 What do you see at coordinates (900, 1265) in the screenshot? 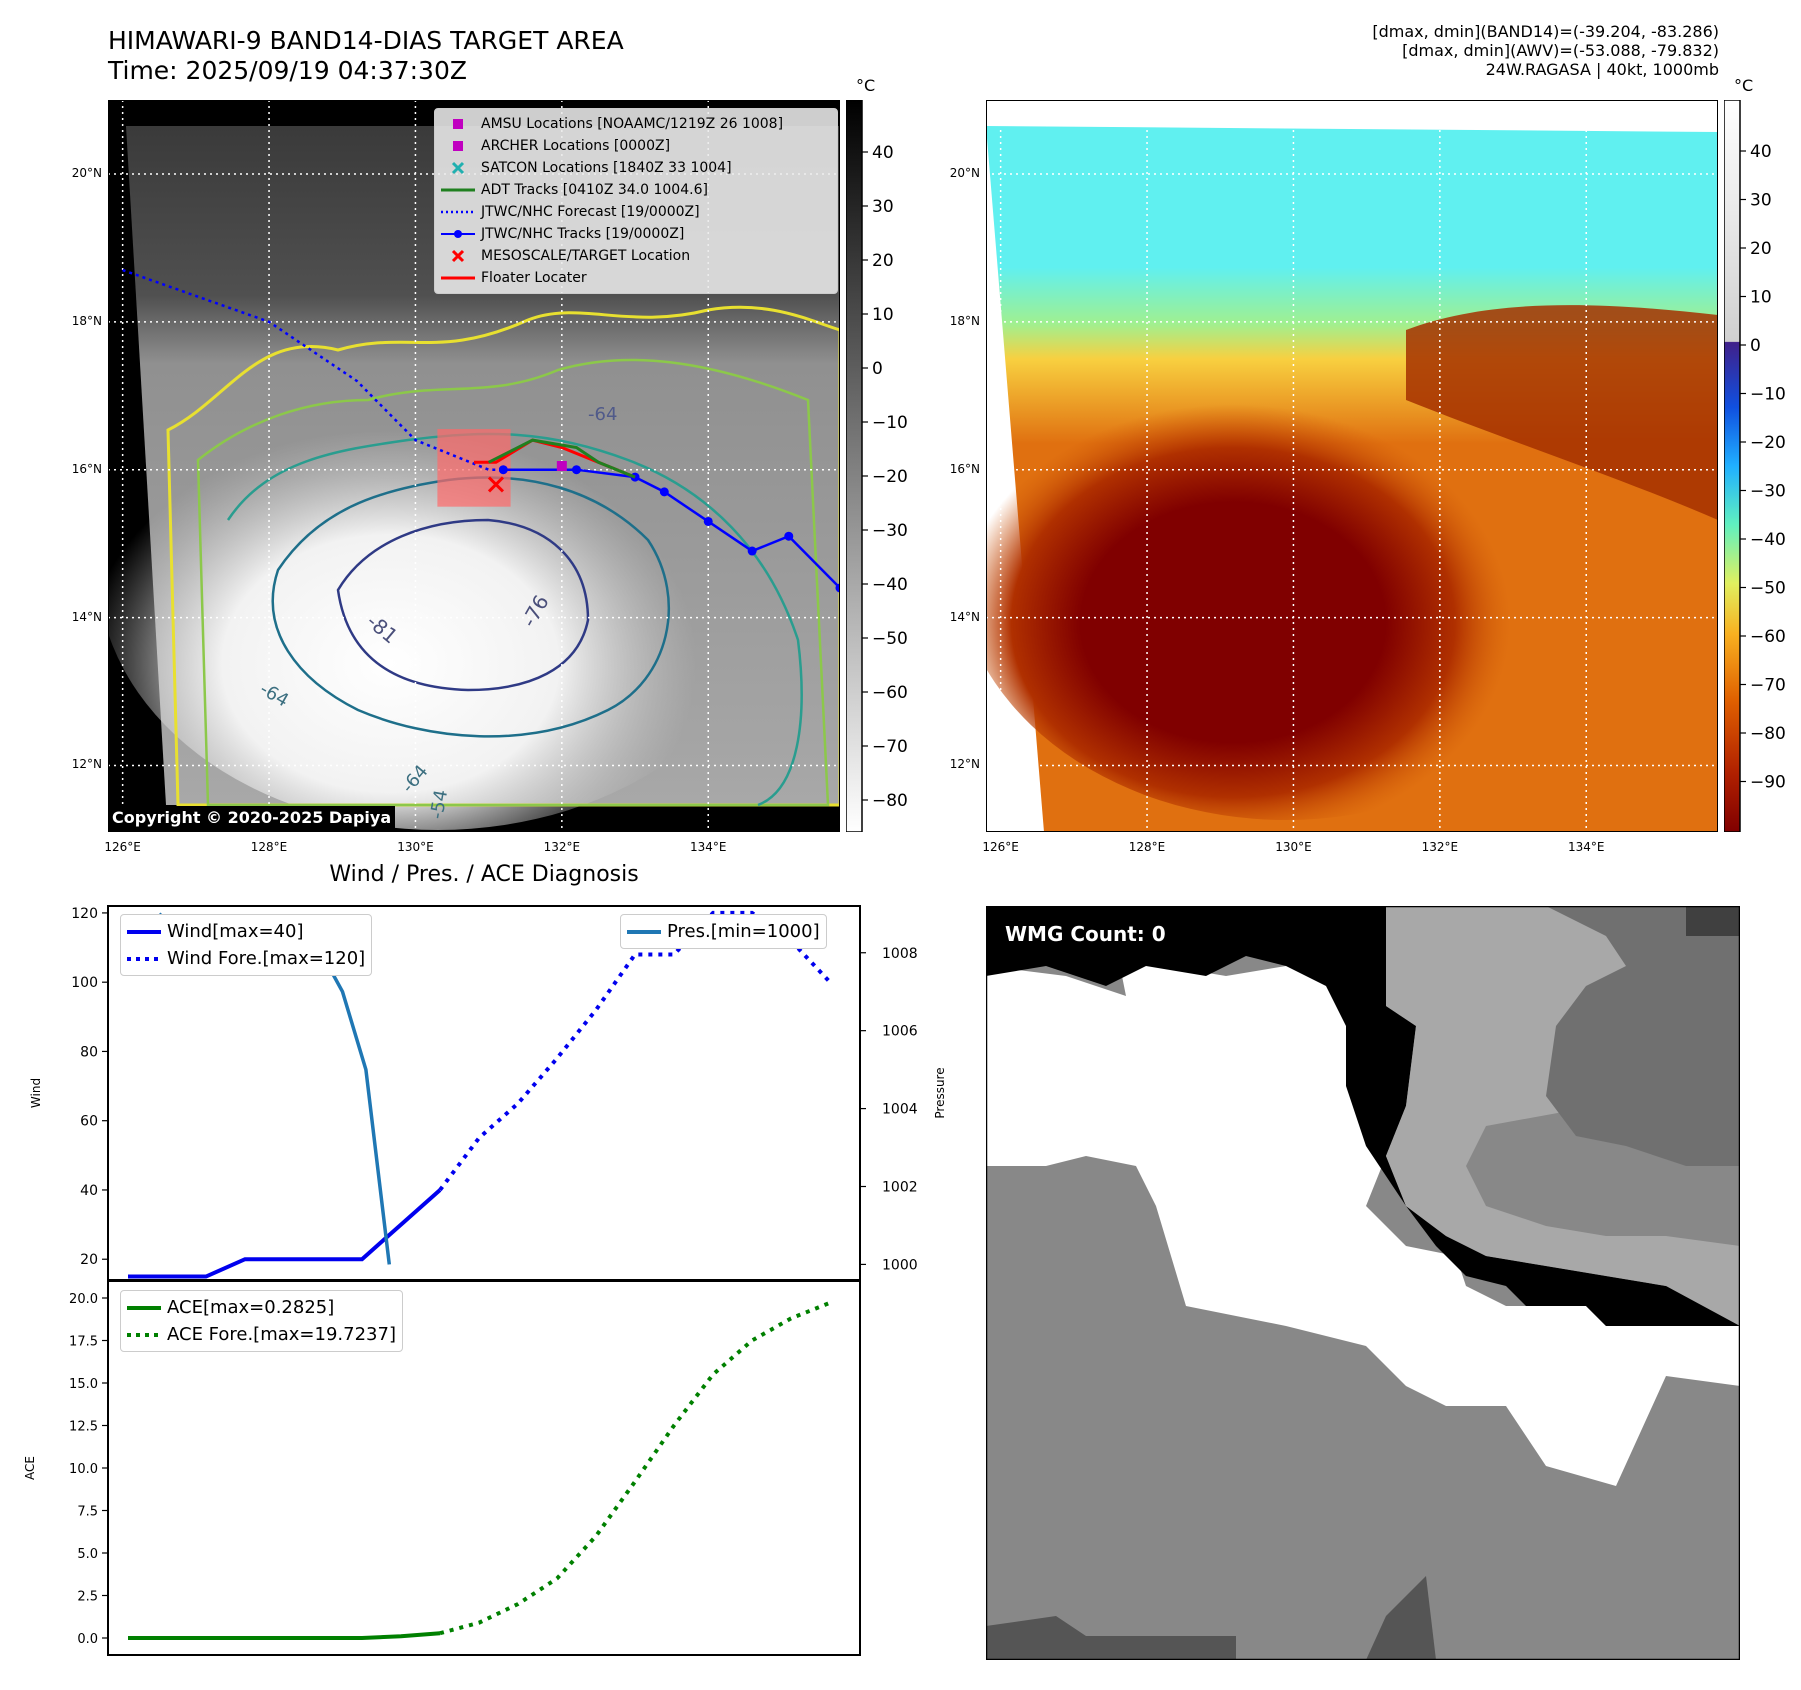
I see `pressure-ytick-label: 1000` at bounding box center [900, 1265].